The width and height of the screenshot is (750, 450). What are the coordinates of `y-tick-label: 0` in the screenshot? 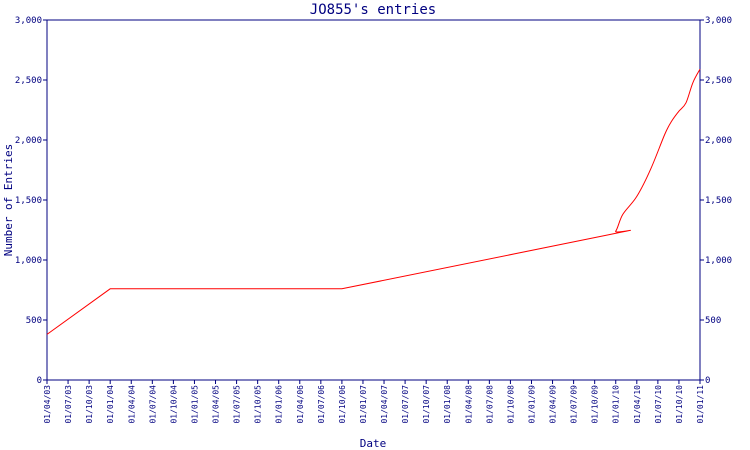 It's located at (39, 381).